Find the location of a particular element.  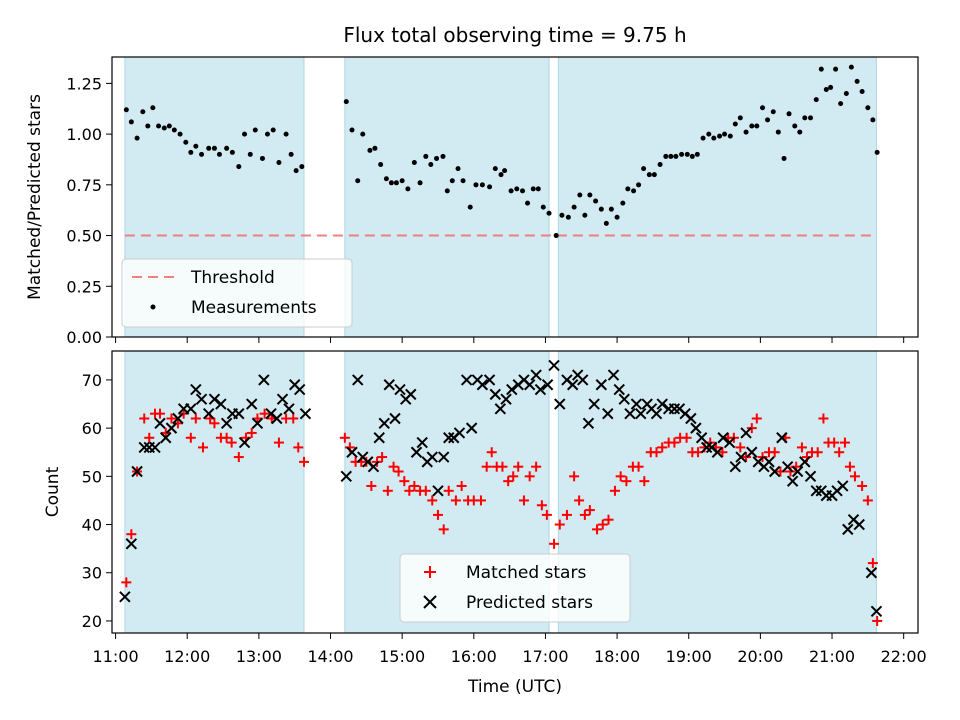

x-tick-label: 12:00 is located at coordinates (187, 656).